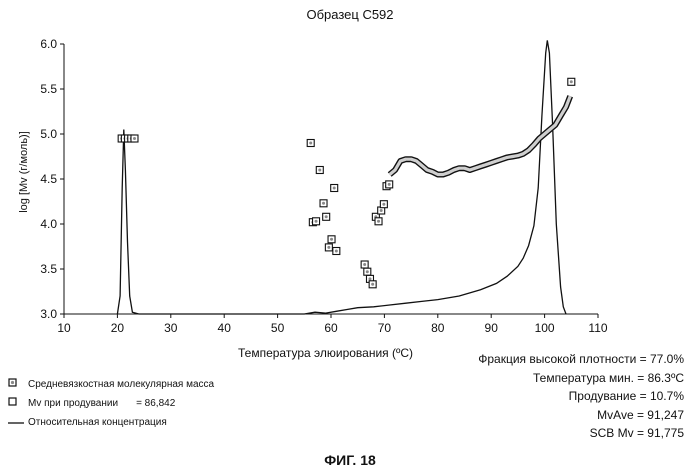 This screenshot has height=473, width=700. What do you see at coordinates (438, 328) in the screenshot?
I see `x-tick-label: 80` at bounding box center [438, 328].